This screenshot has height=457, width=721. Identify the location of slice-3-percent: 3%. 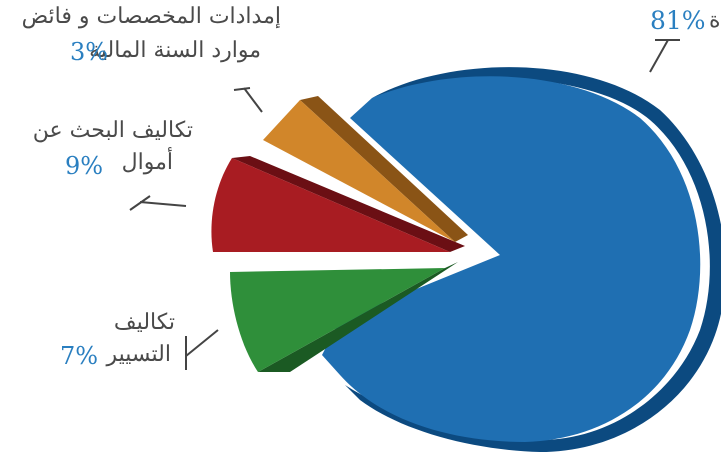
(89, 52).